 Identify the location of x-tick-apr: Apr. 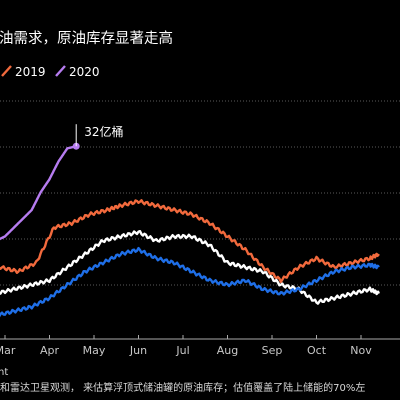
(50, 350).